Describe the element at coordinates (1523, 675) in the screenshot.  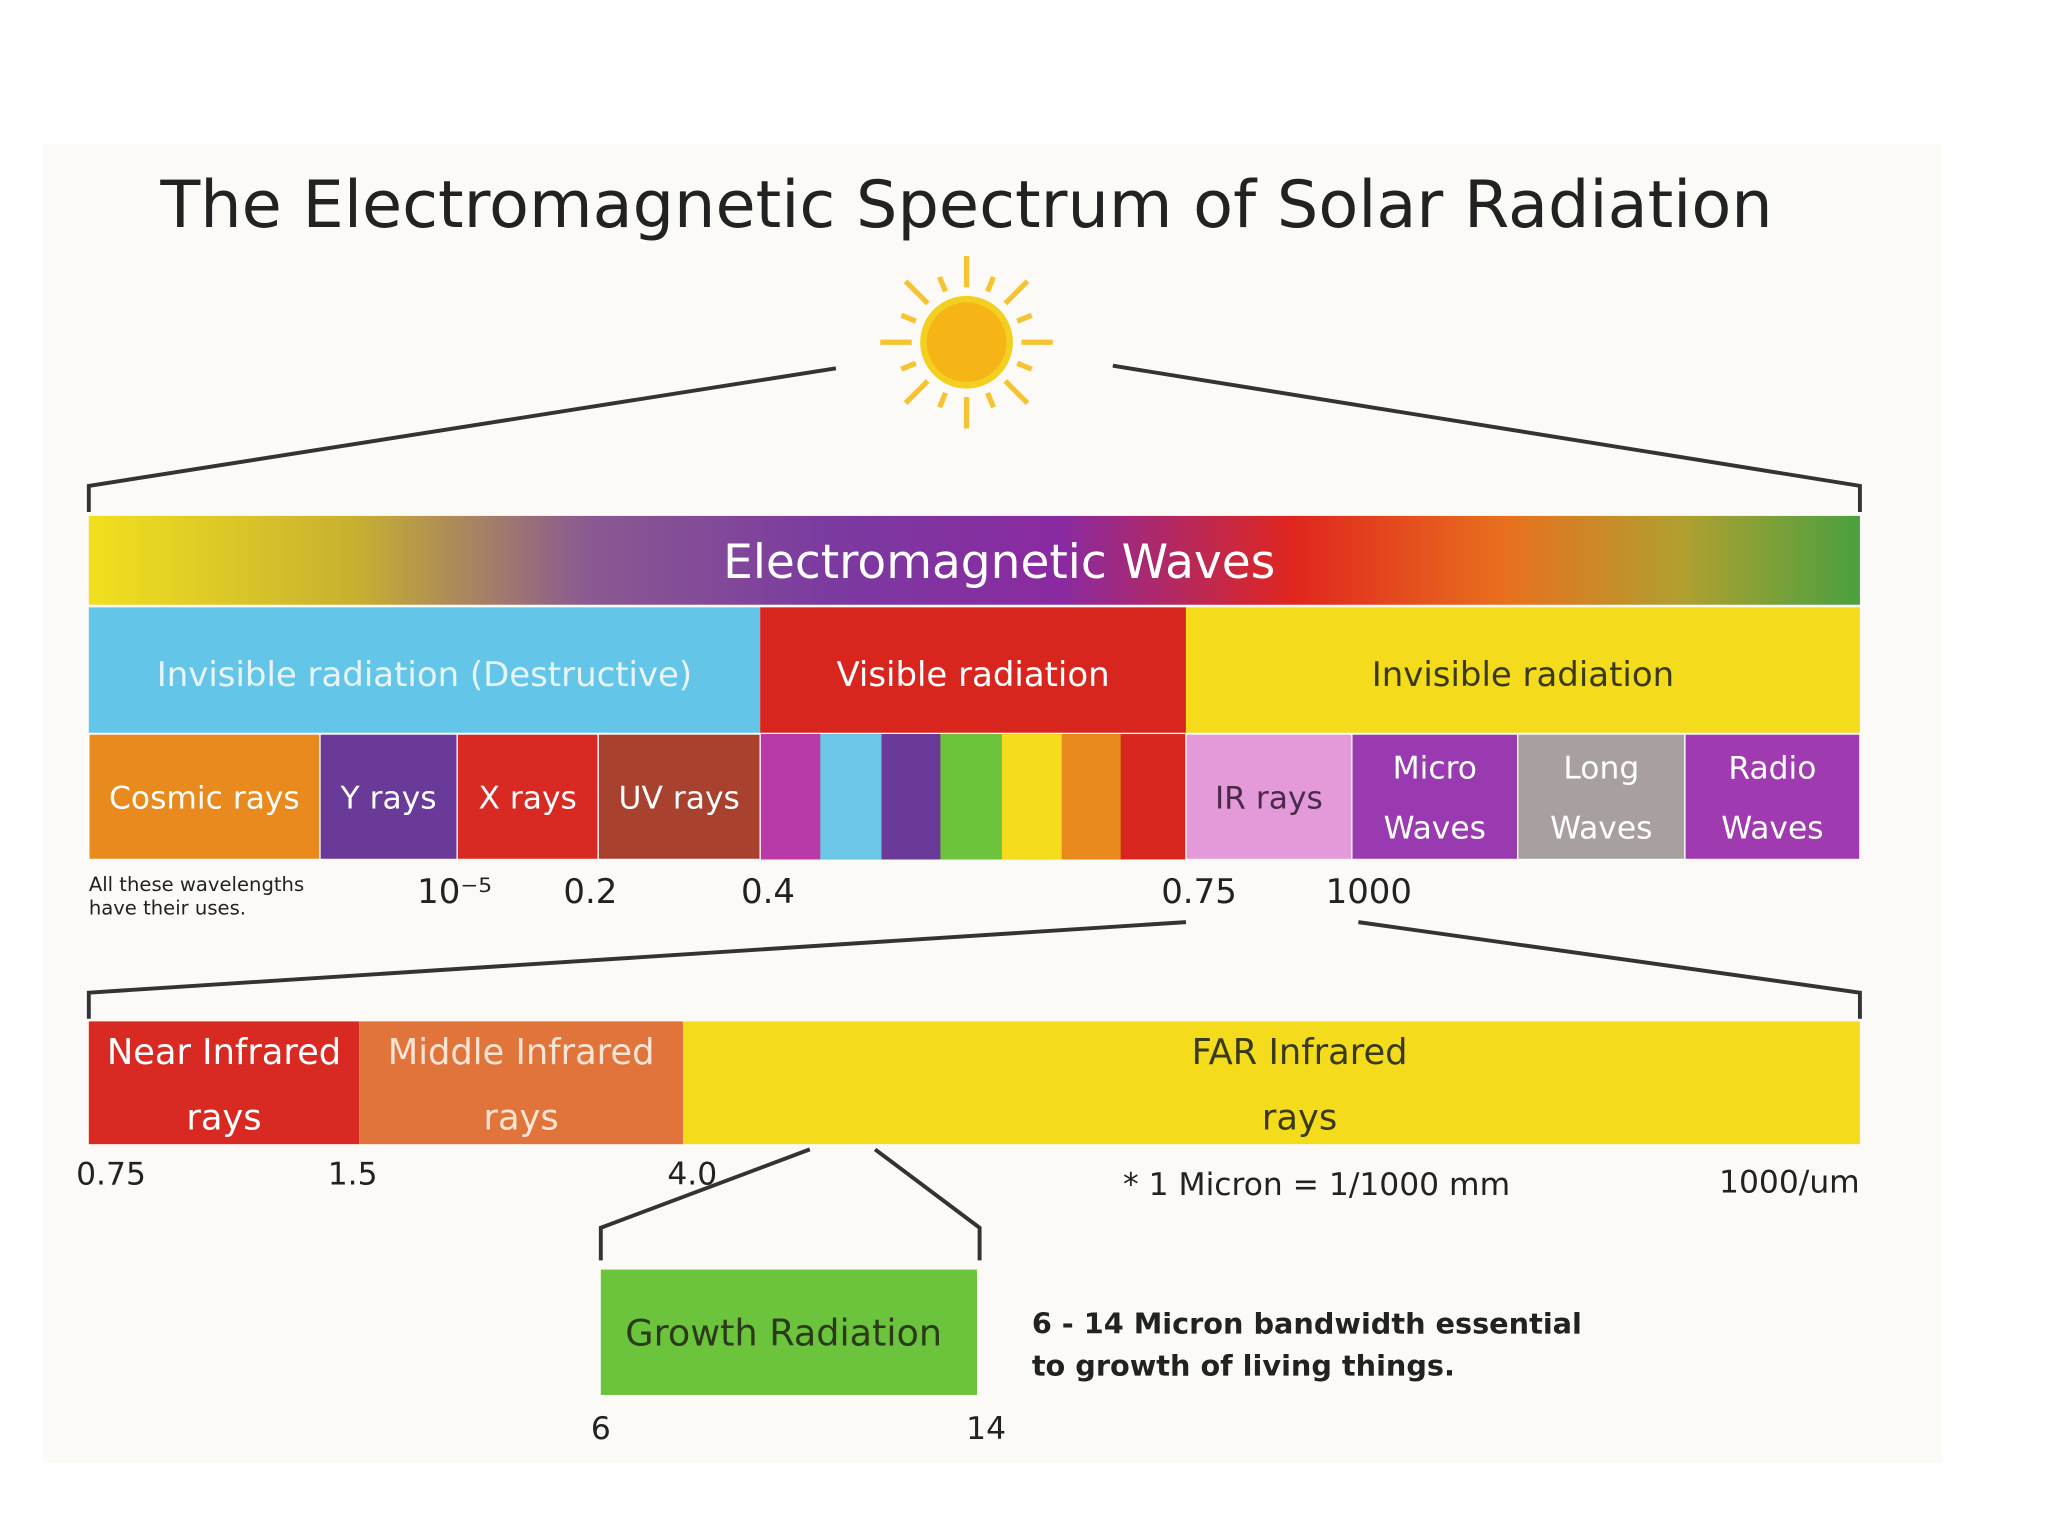
I see `group-label: Invisible radiation` at that location.